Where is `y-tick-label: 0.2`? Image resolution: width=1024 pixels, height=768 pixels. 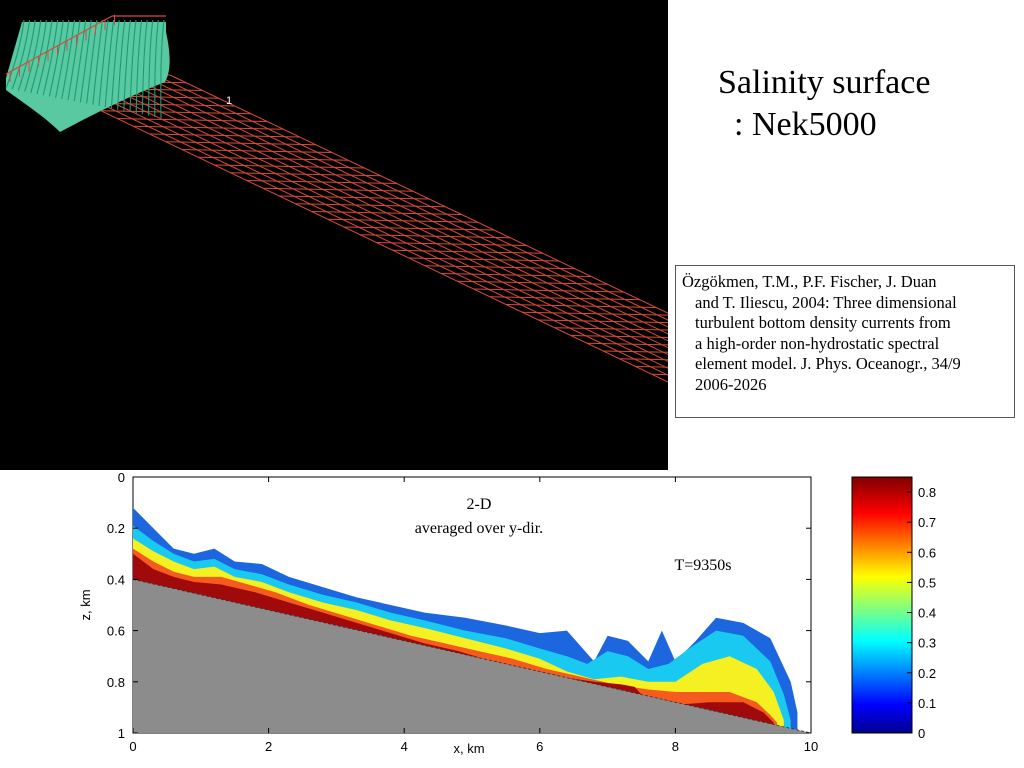
y-tick-label: 0.2 is located at coordinates (116, 528).